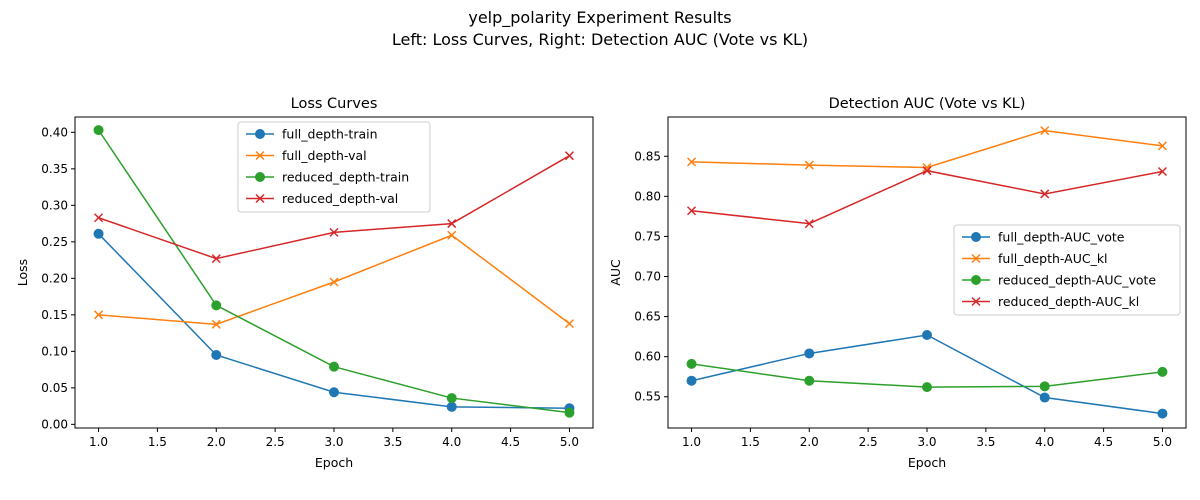 Image resolution: width=1200 pixels, height=500 pixels. I want to click on x-tick-label: 1.5, so click(157, 442).